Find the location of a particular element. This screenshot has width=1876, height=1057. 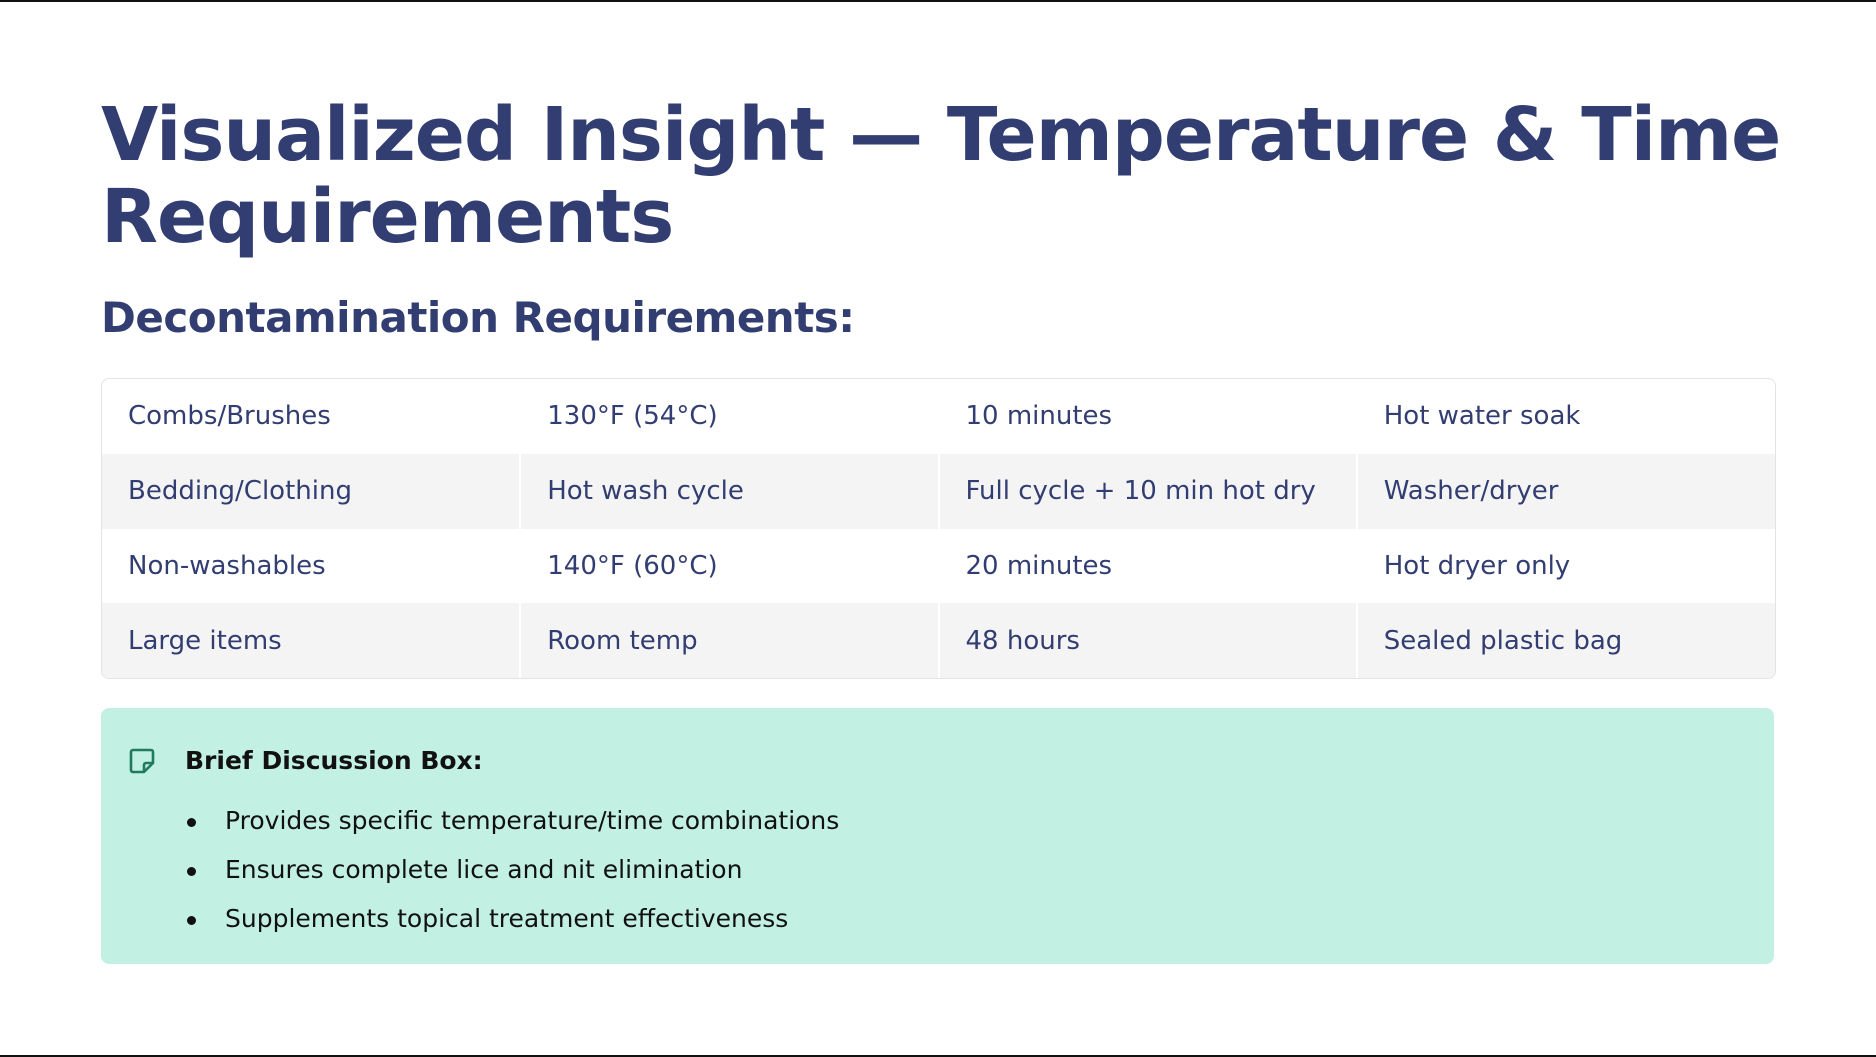

table-cell: 20 minutes is located at coordinates (1147, 566).